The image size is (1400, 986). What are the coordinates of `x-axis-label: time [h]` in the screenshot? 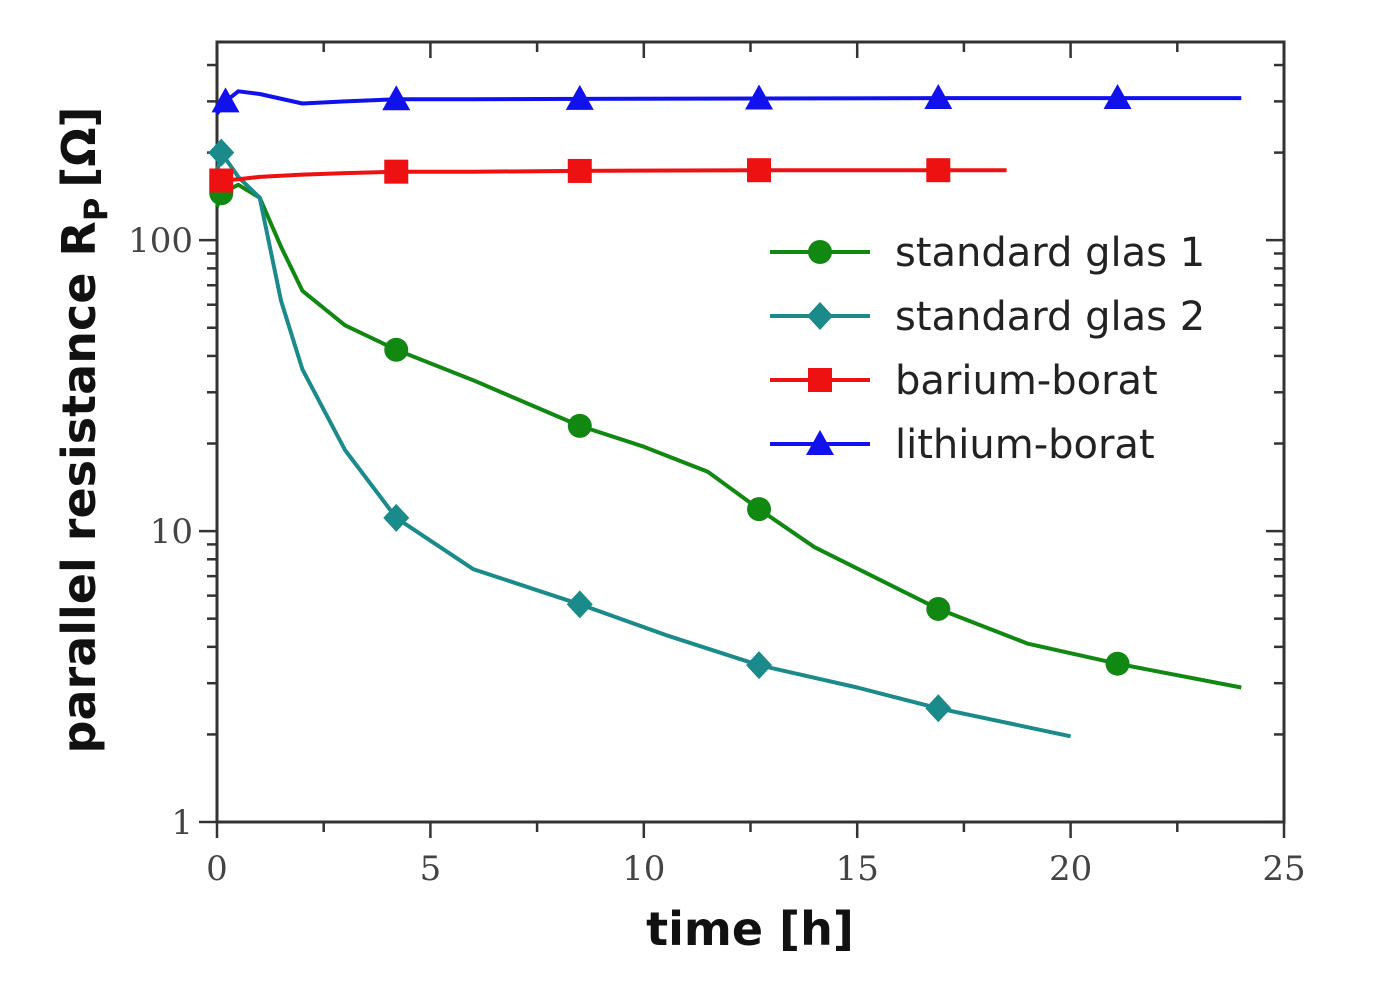 It's located at (750, 929).